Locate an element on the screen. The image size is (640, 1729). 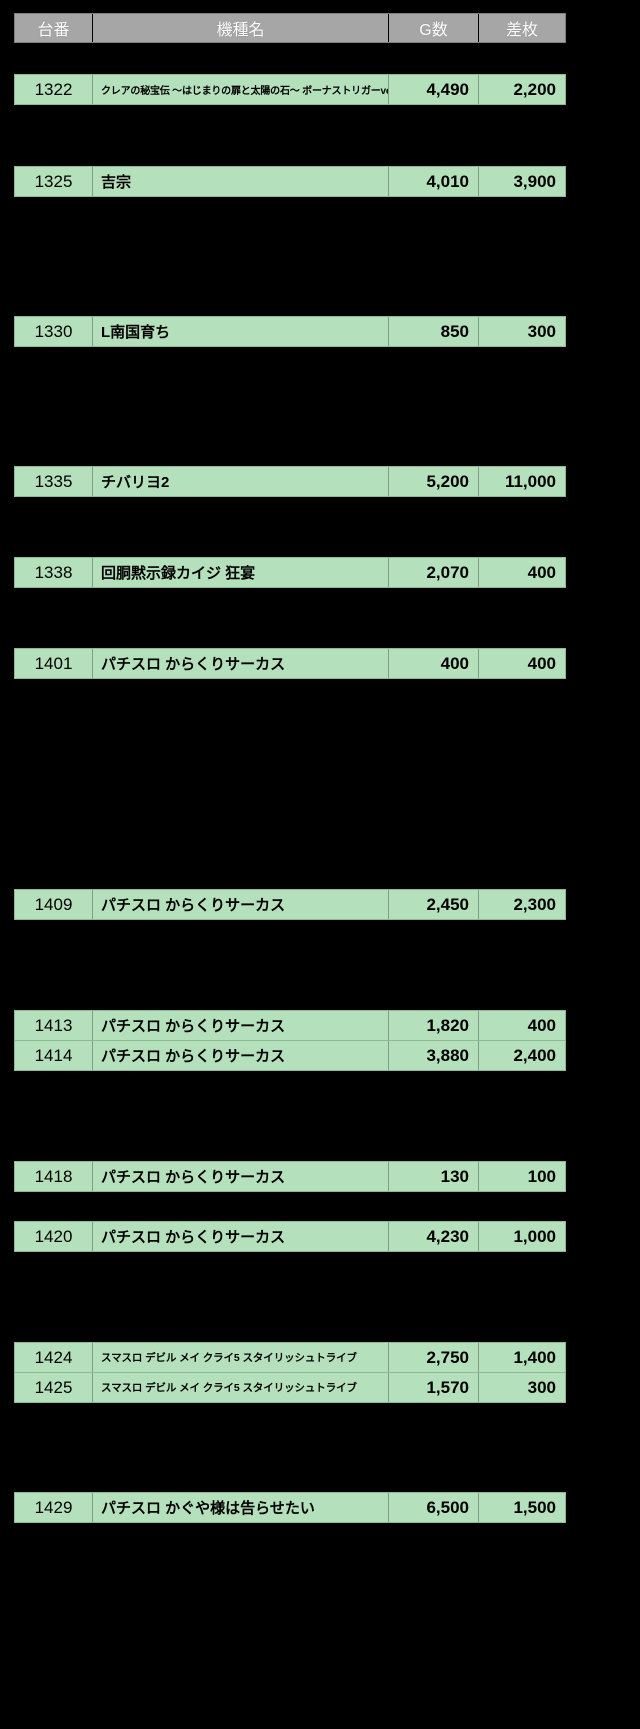
table-row: 1330 L南国育ち 850 300 is located at coordinates (290, 331).